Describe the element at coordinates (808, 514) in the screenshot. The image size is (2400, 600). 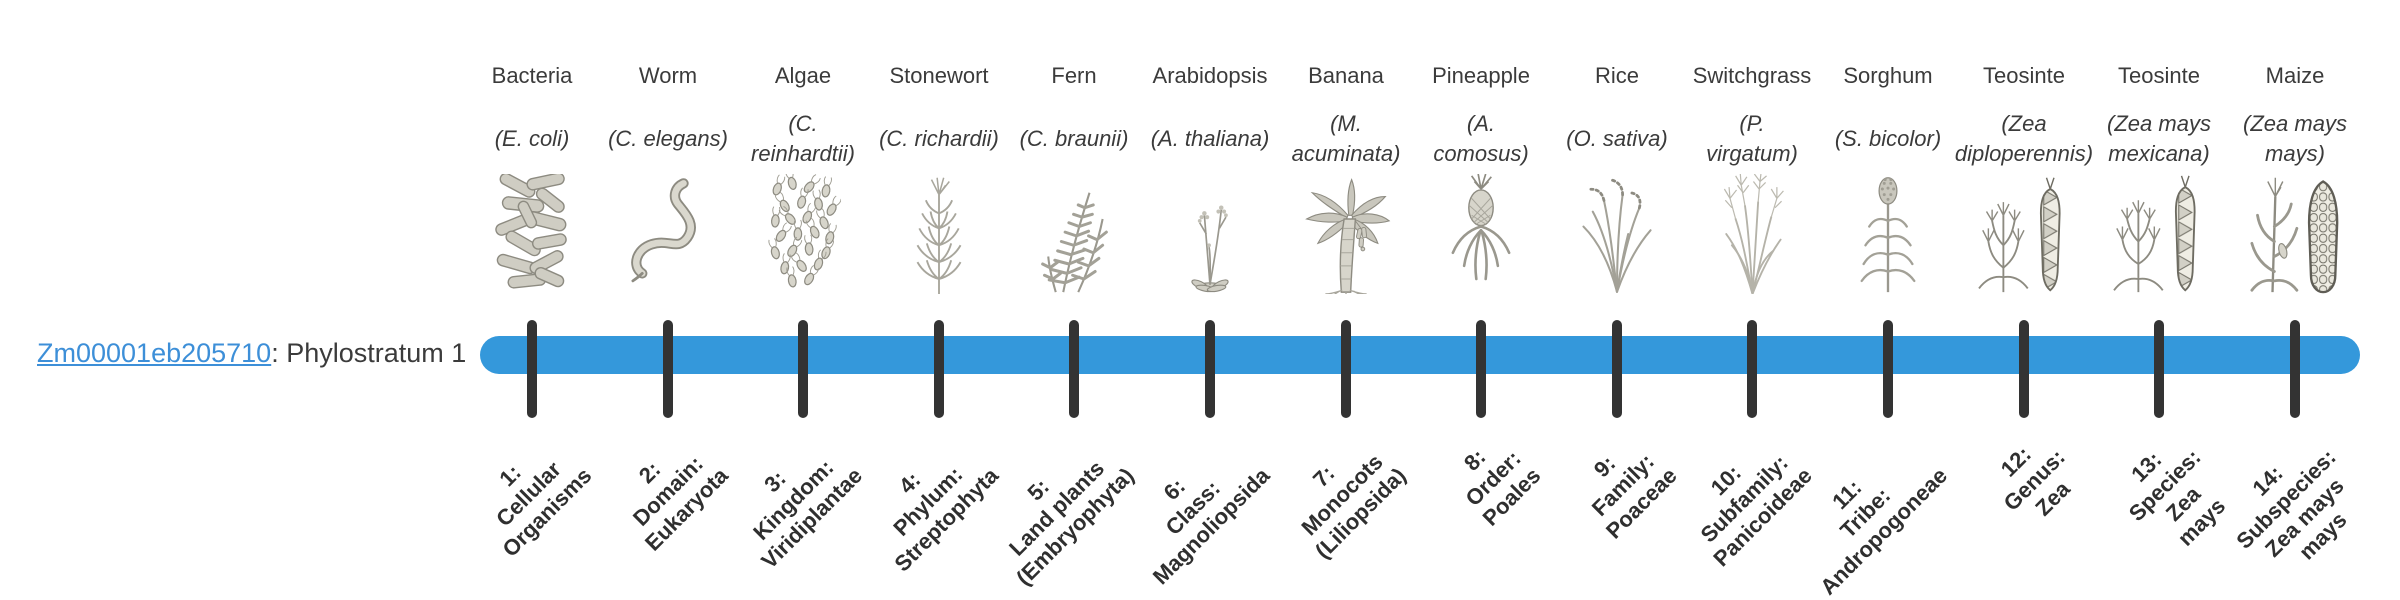
I see `stratum-label: 3: Kingdom: Viridiplantae` at that location.